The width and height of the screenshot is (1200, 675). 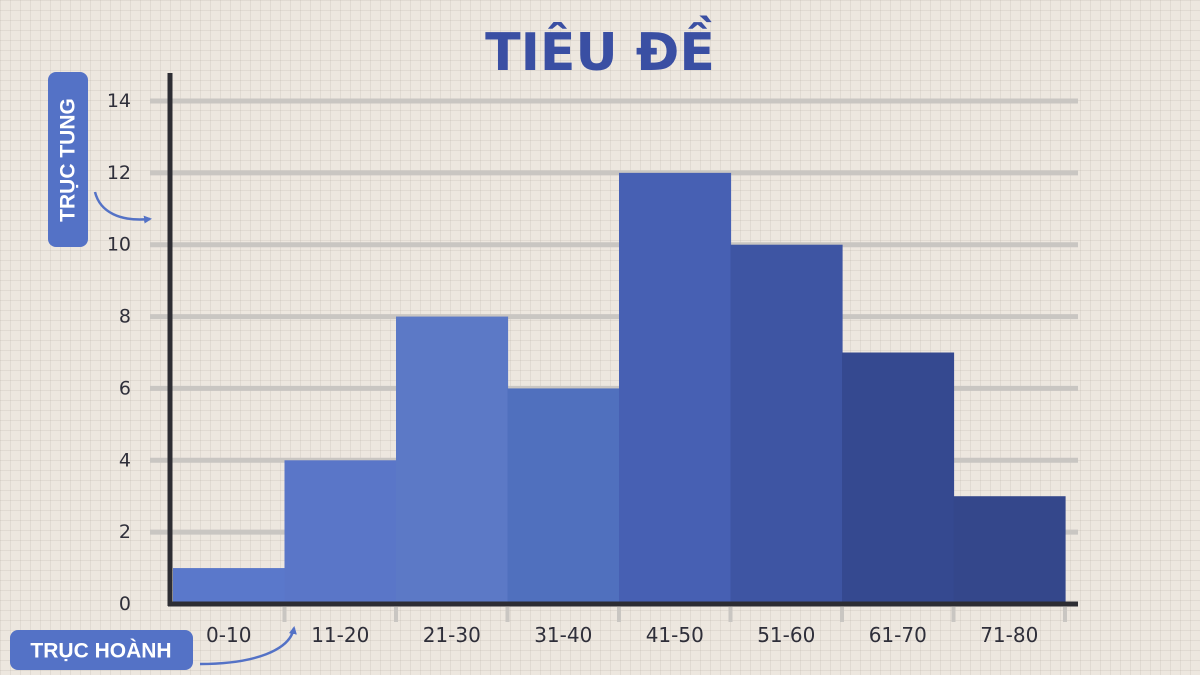 I want to click on y-axis-label: TRỤC TUNG, so click(x=68, y=159).